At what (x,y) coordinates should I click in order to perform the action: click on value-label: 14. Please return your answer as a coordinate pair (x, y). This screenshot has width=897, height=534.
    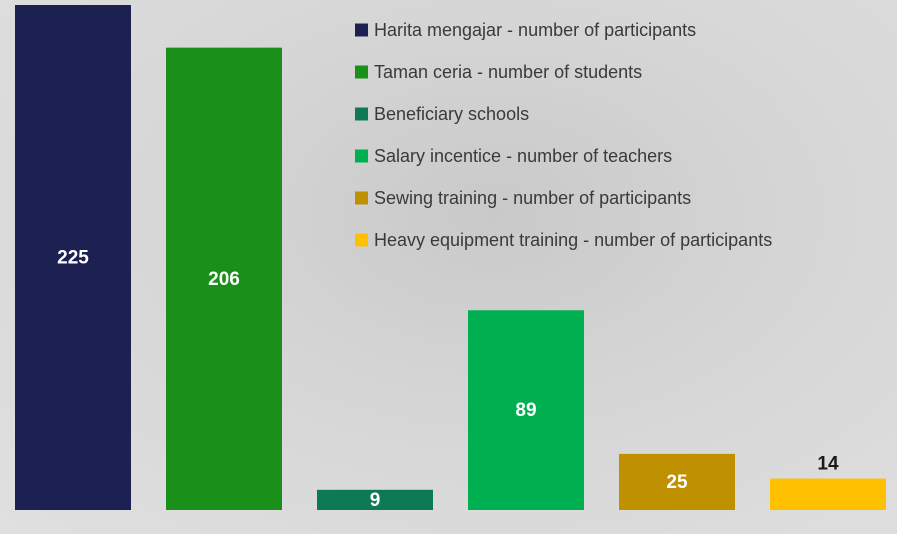
    Looking at the image, I should click on (828, 464).